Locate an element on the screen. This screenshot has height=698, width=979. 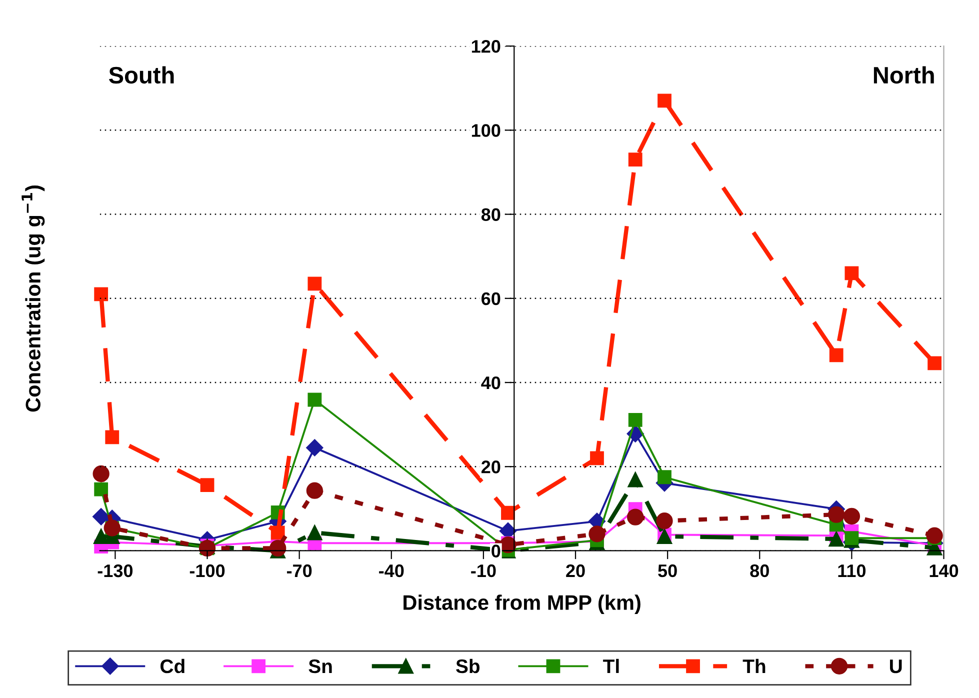
legend-label: Tl is located at coordinates (611, 665).